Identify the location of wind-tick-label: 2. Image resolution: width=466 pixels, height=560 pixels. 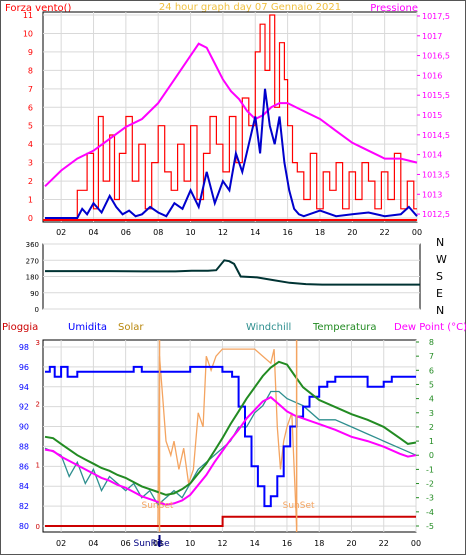
(30, 181).